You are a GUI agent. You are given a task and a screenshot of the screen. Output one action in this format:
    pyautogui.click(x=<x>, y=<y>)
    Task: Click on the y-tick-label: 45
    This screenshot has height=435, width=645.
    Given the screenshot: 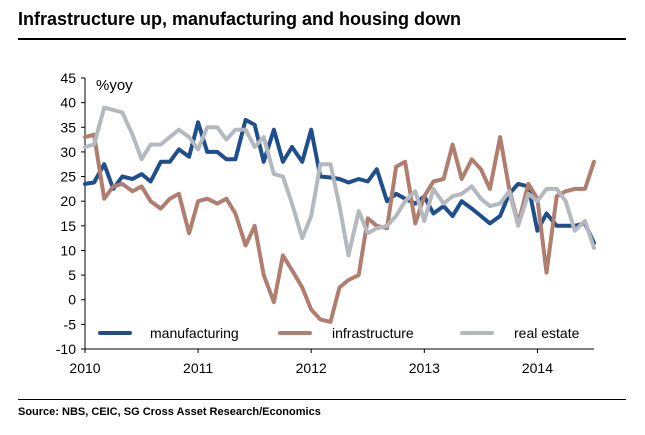 What is the action you would take?
    pyautogui.click(x=68, y=78)
    